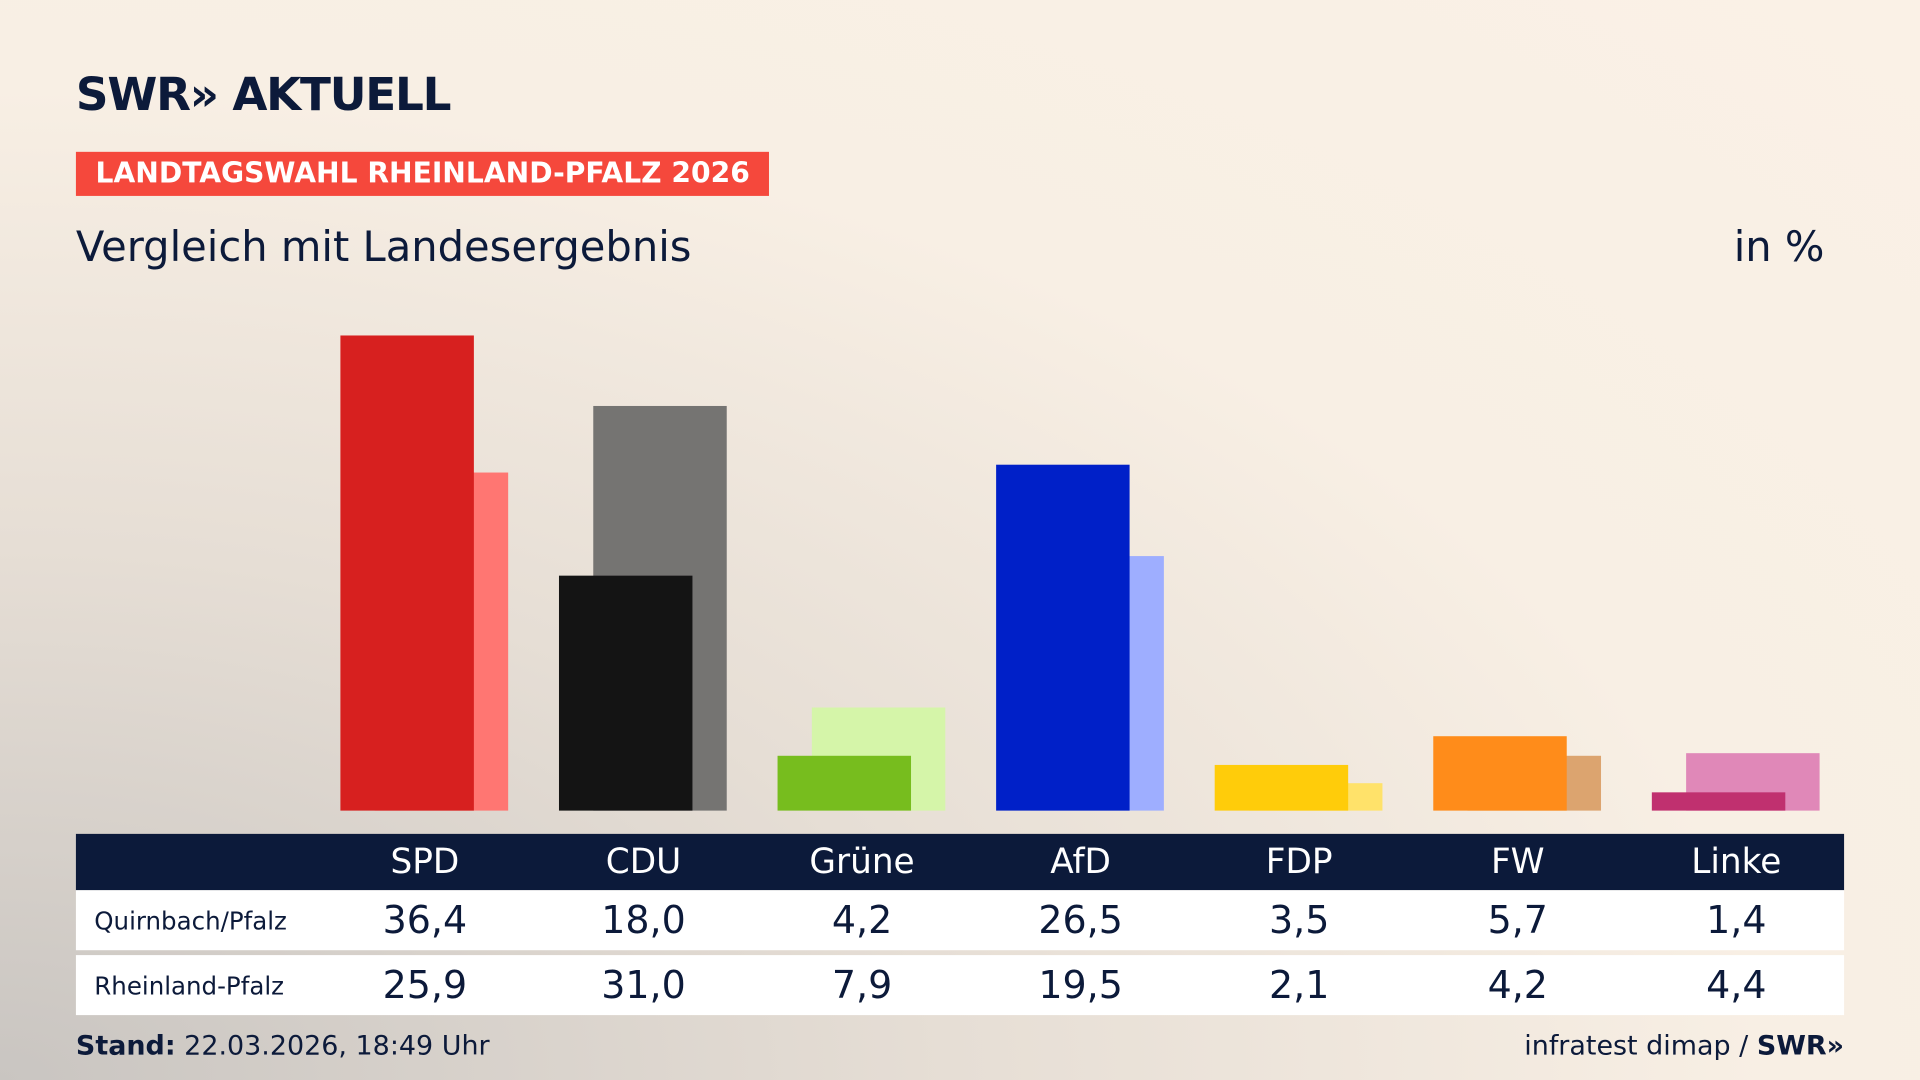 This screenshot has width=1920, height=1080. I want to click on table-row-local: Quirnbach/Pfalz 36,4 18,0 4,2 26,5 3,5 5,7 1,4, so click(960, 920).